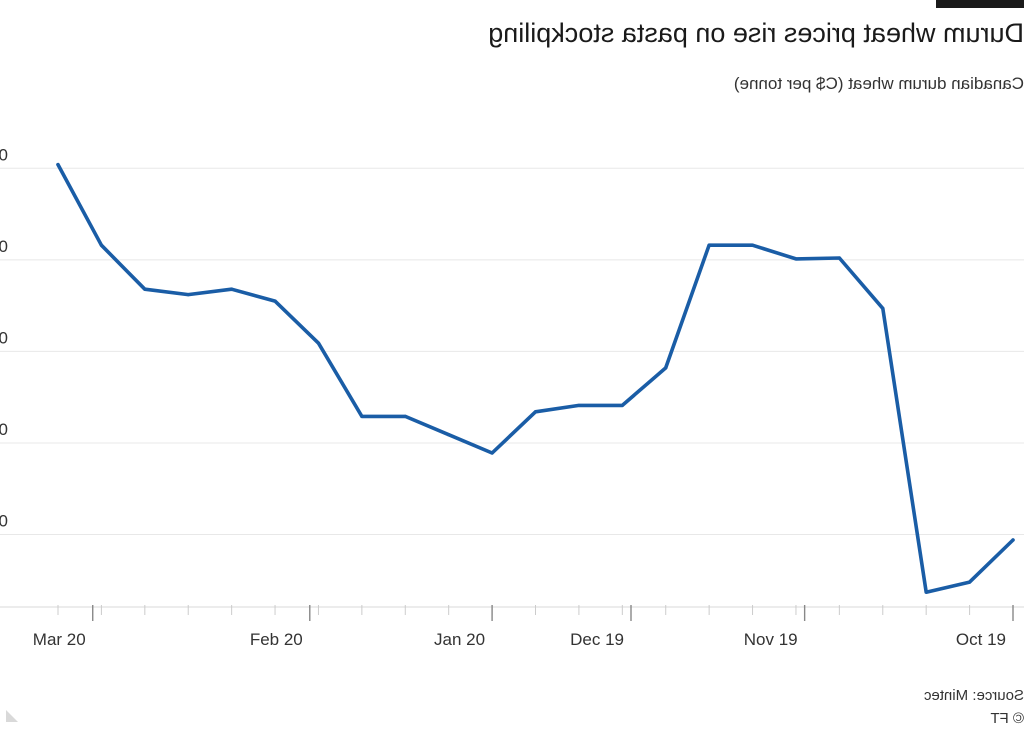 The image size is (1024, 732). Describe the element at coordinates (4, 521) in the screenshot. I see `y-tick-label: 380` at that location.